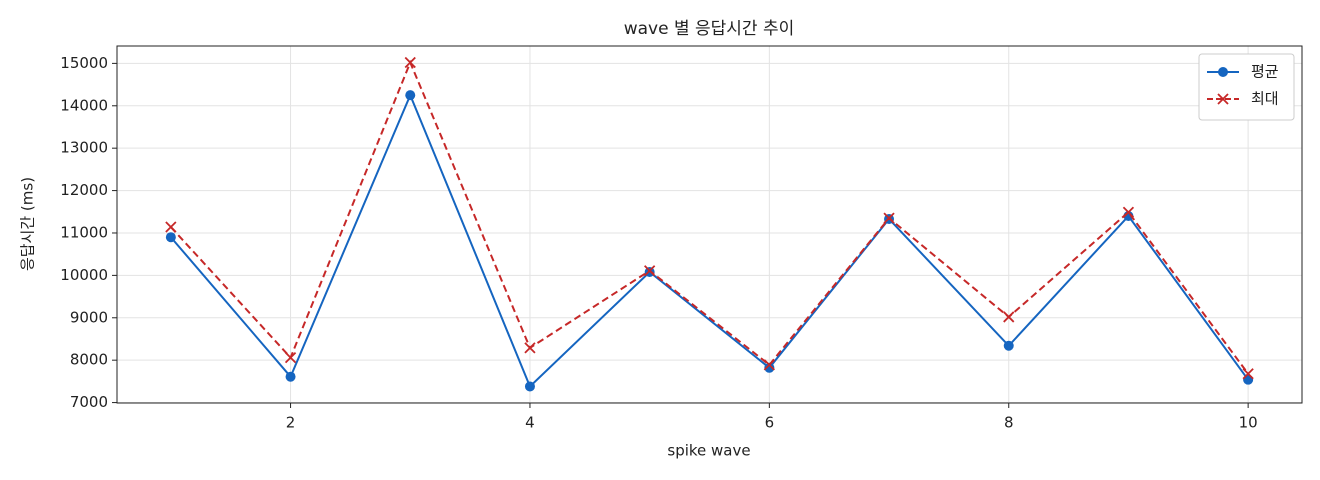 Image resolution: width=1320 pixels, height=480 pixels. Describe the element at coordinates (84, 105) in the screenshot. I see `y-tick-label: 14000` at that location.